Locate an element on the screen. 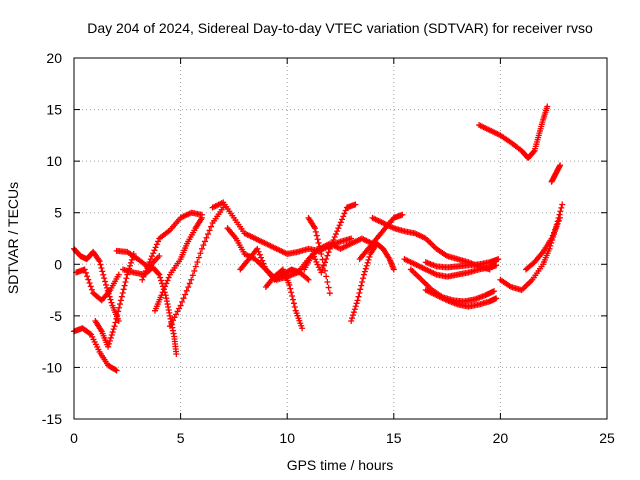  series-track-u is located at coordinates (461, 298).